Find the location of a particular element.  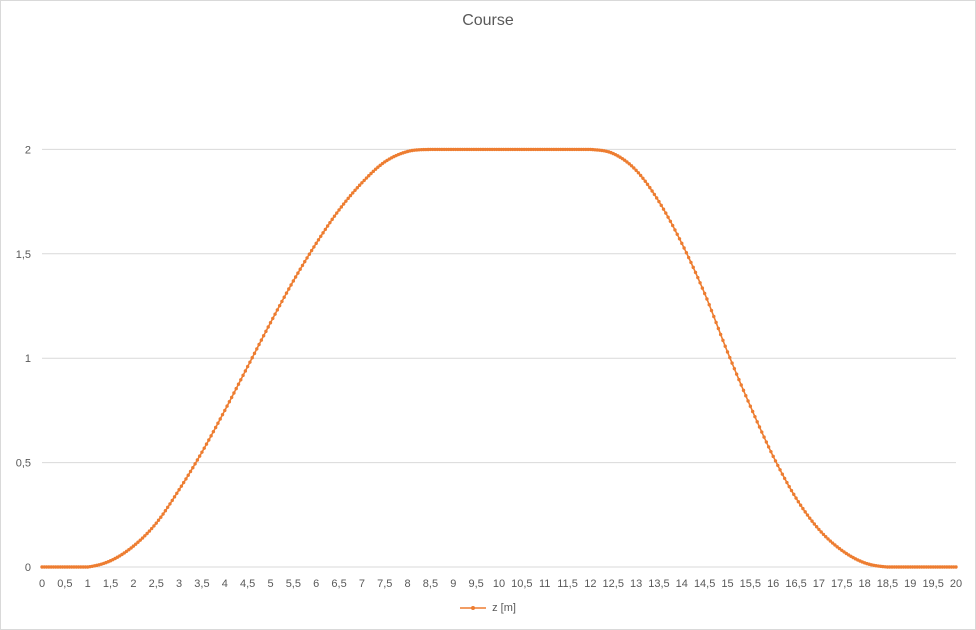

y-tick-label: 0,5 is located at coordinates (23, 464).